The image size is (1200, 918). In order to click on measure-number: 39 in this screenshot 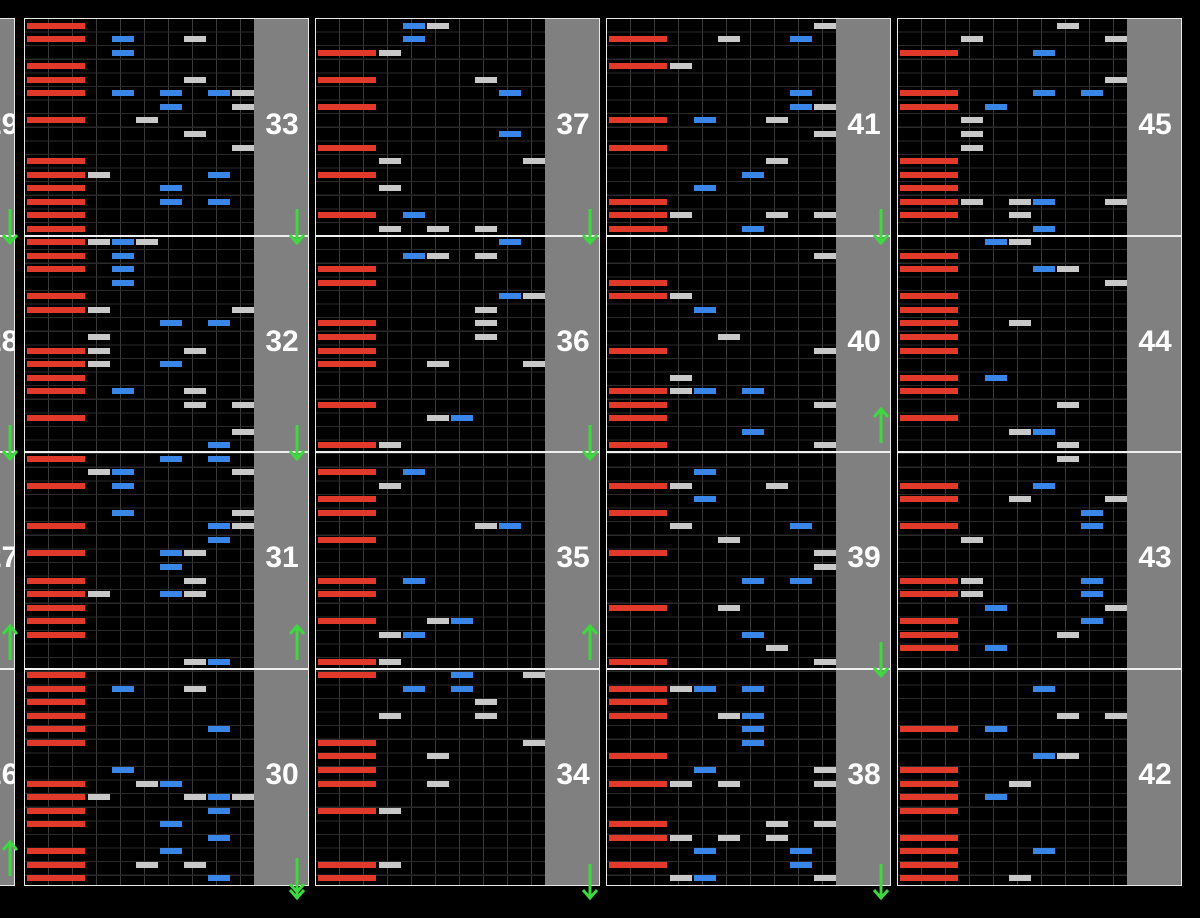, I will do `click(864, 558)`.